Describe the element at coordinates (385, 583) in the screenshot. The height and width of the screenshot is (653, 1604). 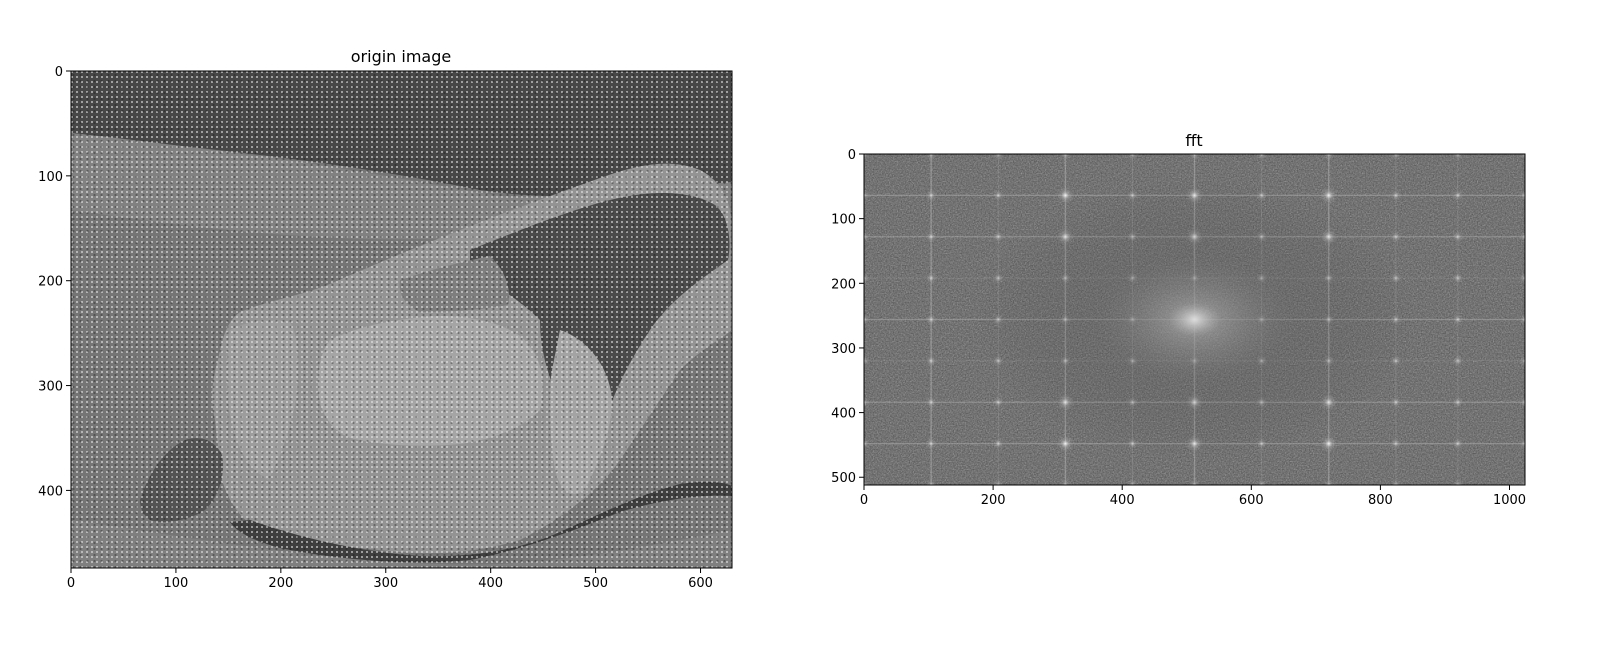
I see `x-tick-label: 300` at that location.